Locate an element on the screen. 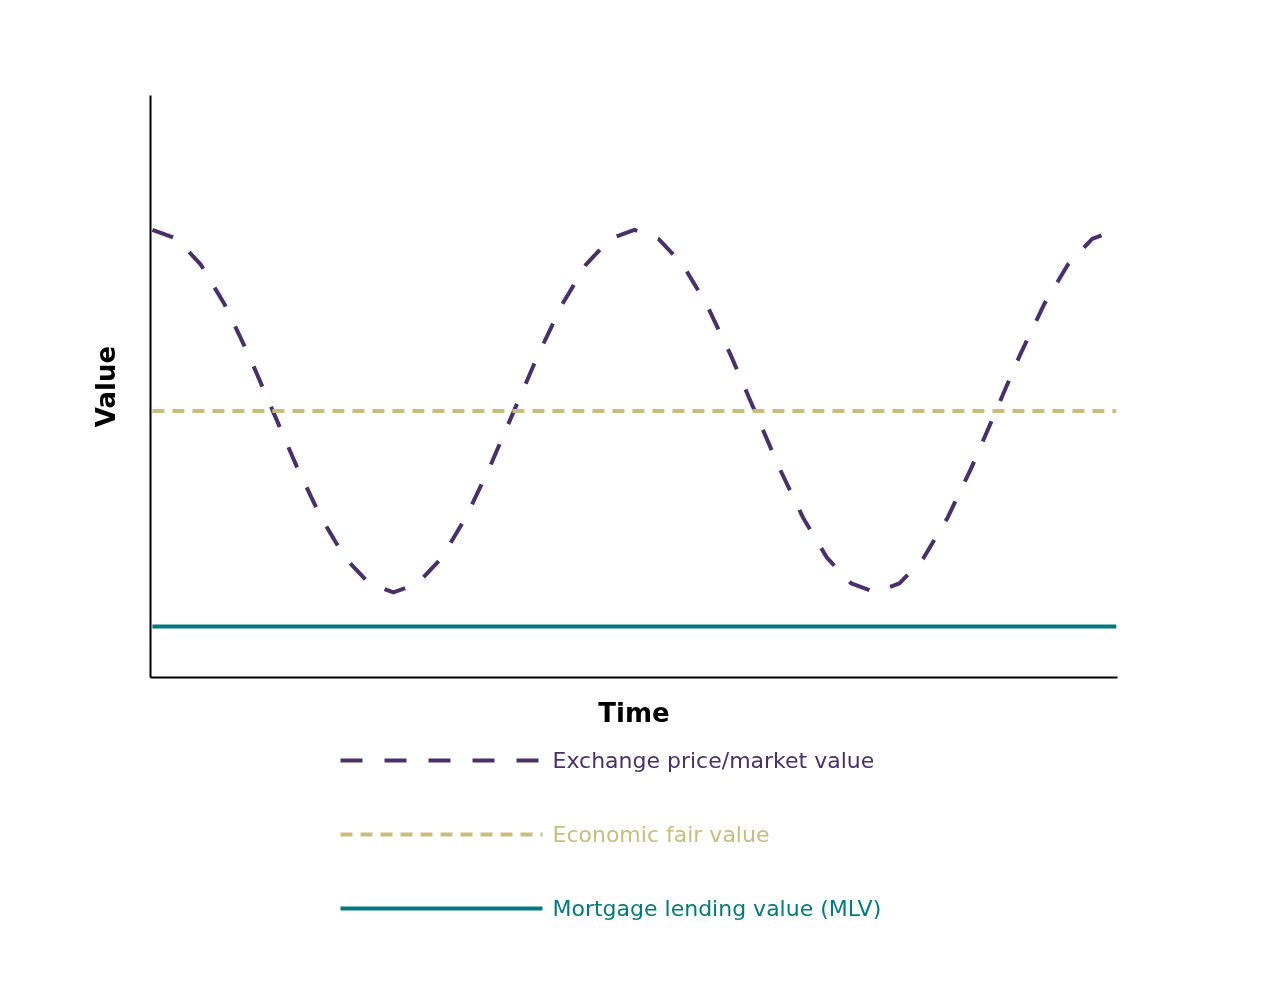 This screenshot has width=1263, height=1006. text: Exchange price/market value is located at coordinates (713, 760).